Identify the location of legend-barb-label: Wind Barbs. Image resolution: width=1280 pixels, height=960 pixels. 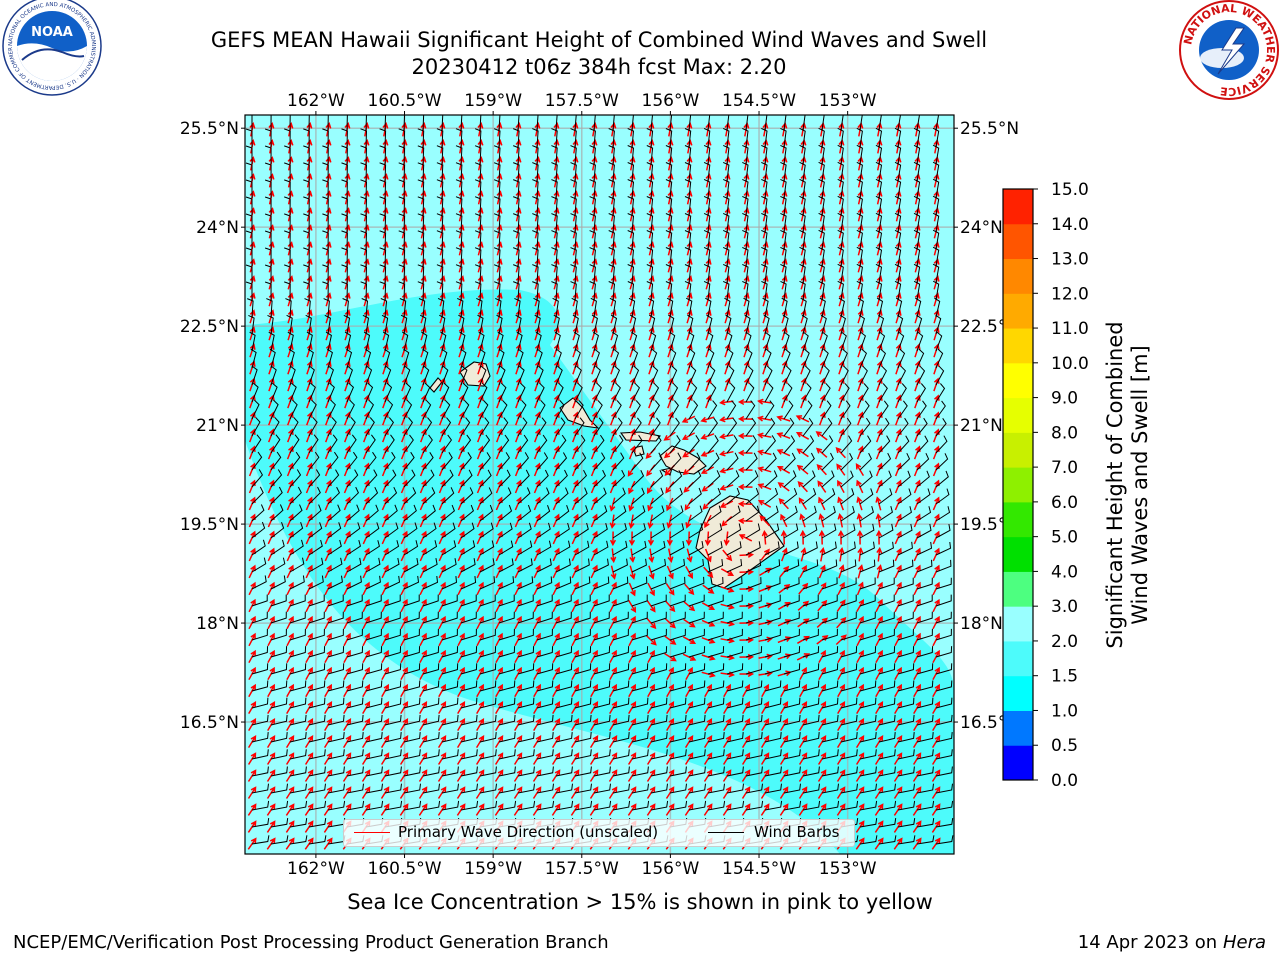
(797, 832).